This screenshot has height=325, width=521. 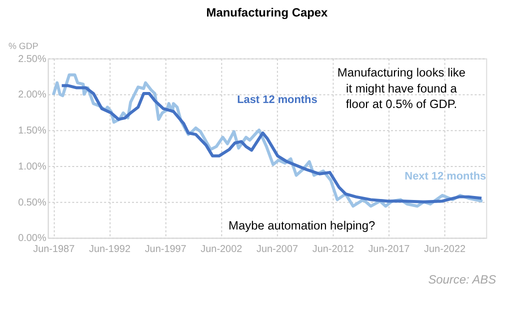 I want to click on x-tick-label: Jun-2012, so click(x=333, y=250).